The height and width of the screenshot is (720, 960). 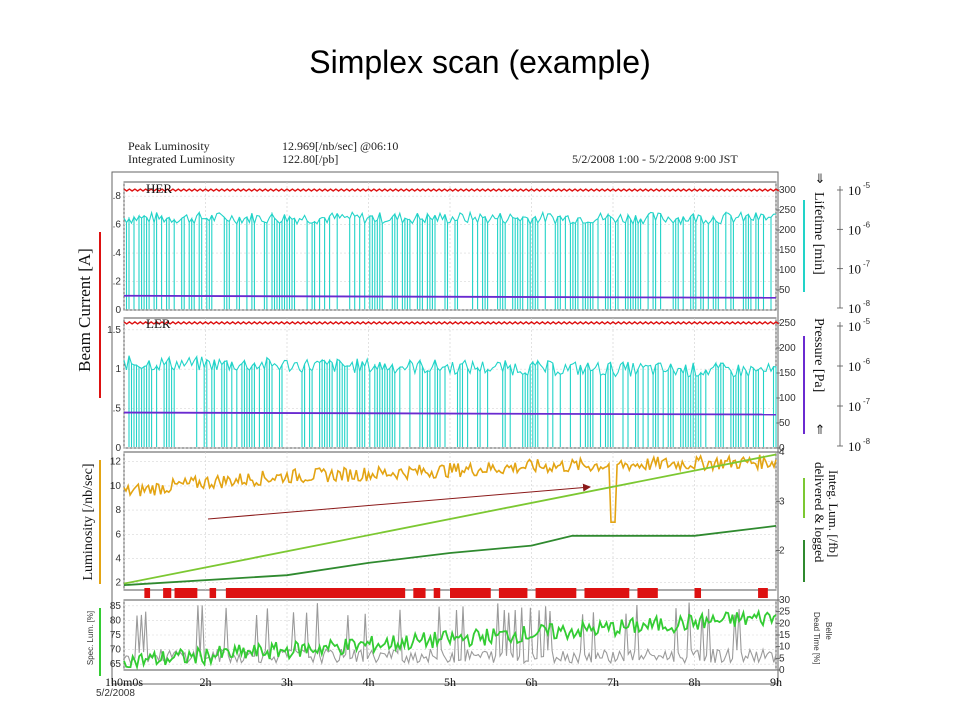 What do you see at coordinates (818, 233) in the screenshot?
I see `lifetime-title: Lifetime [min]` at bounding box center [818, 233].